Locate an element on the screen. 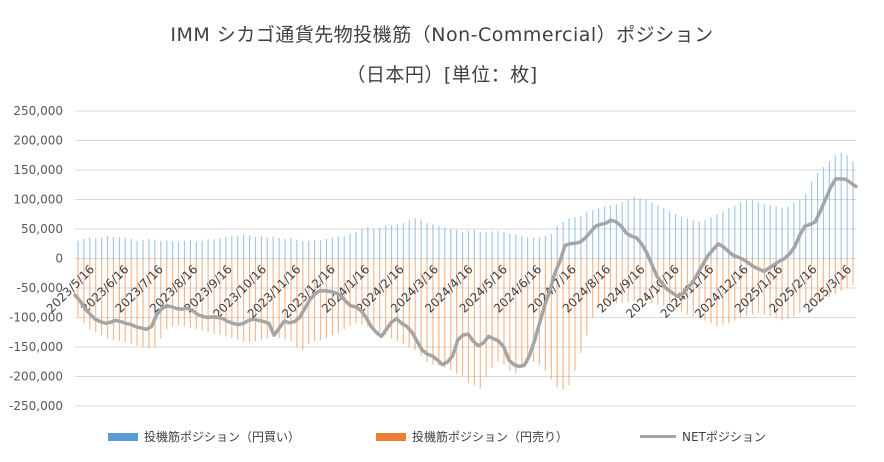 This screenshot has height=462, width=884. y-tick-label: 100,000 is located at coordinates (38, 200).